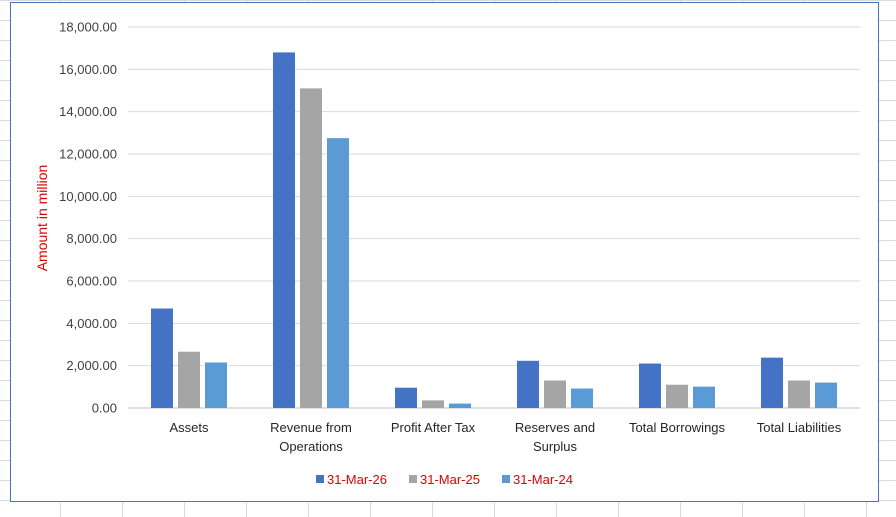 The image size is (896, 517). Describe the element at coordinates (311, 427) in the screenshot. I see `x-category-label: Revenue from` at that location.